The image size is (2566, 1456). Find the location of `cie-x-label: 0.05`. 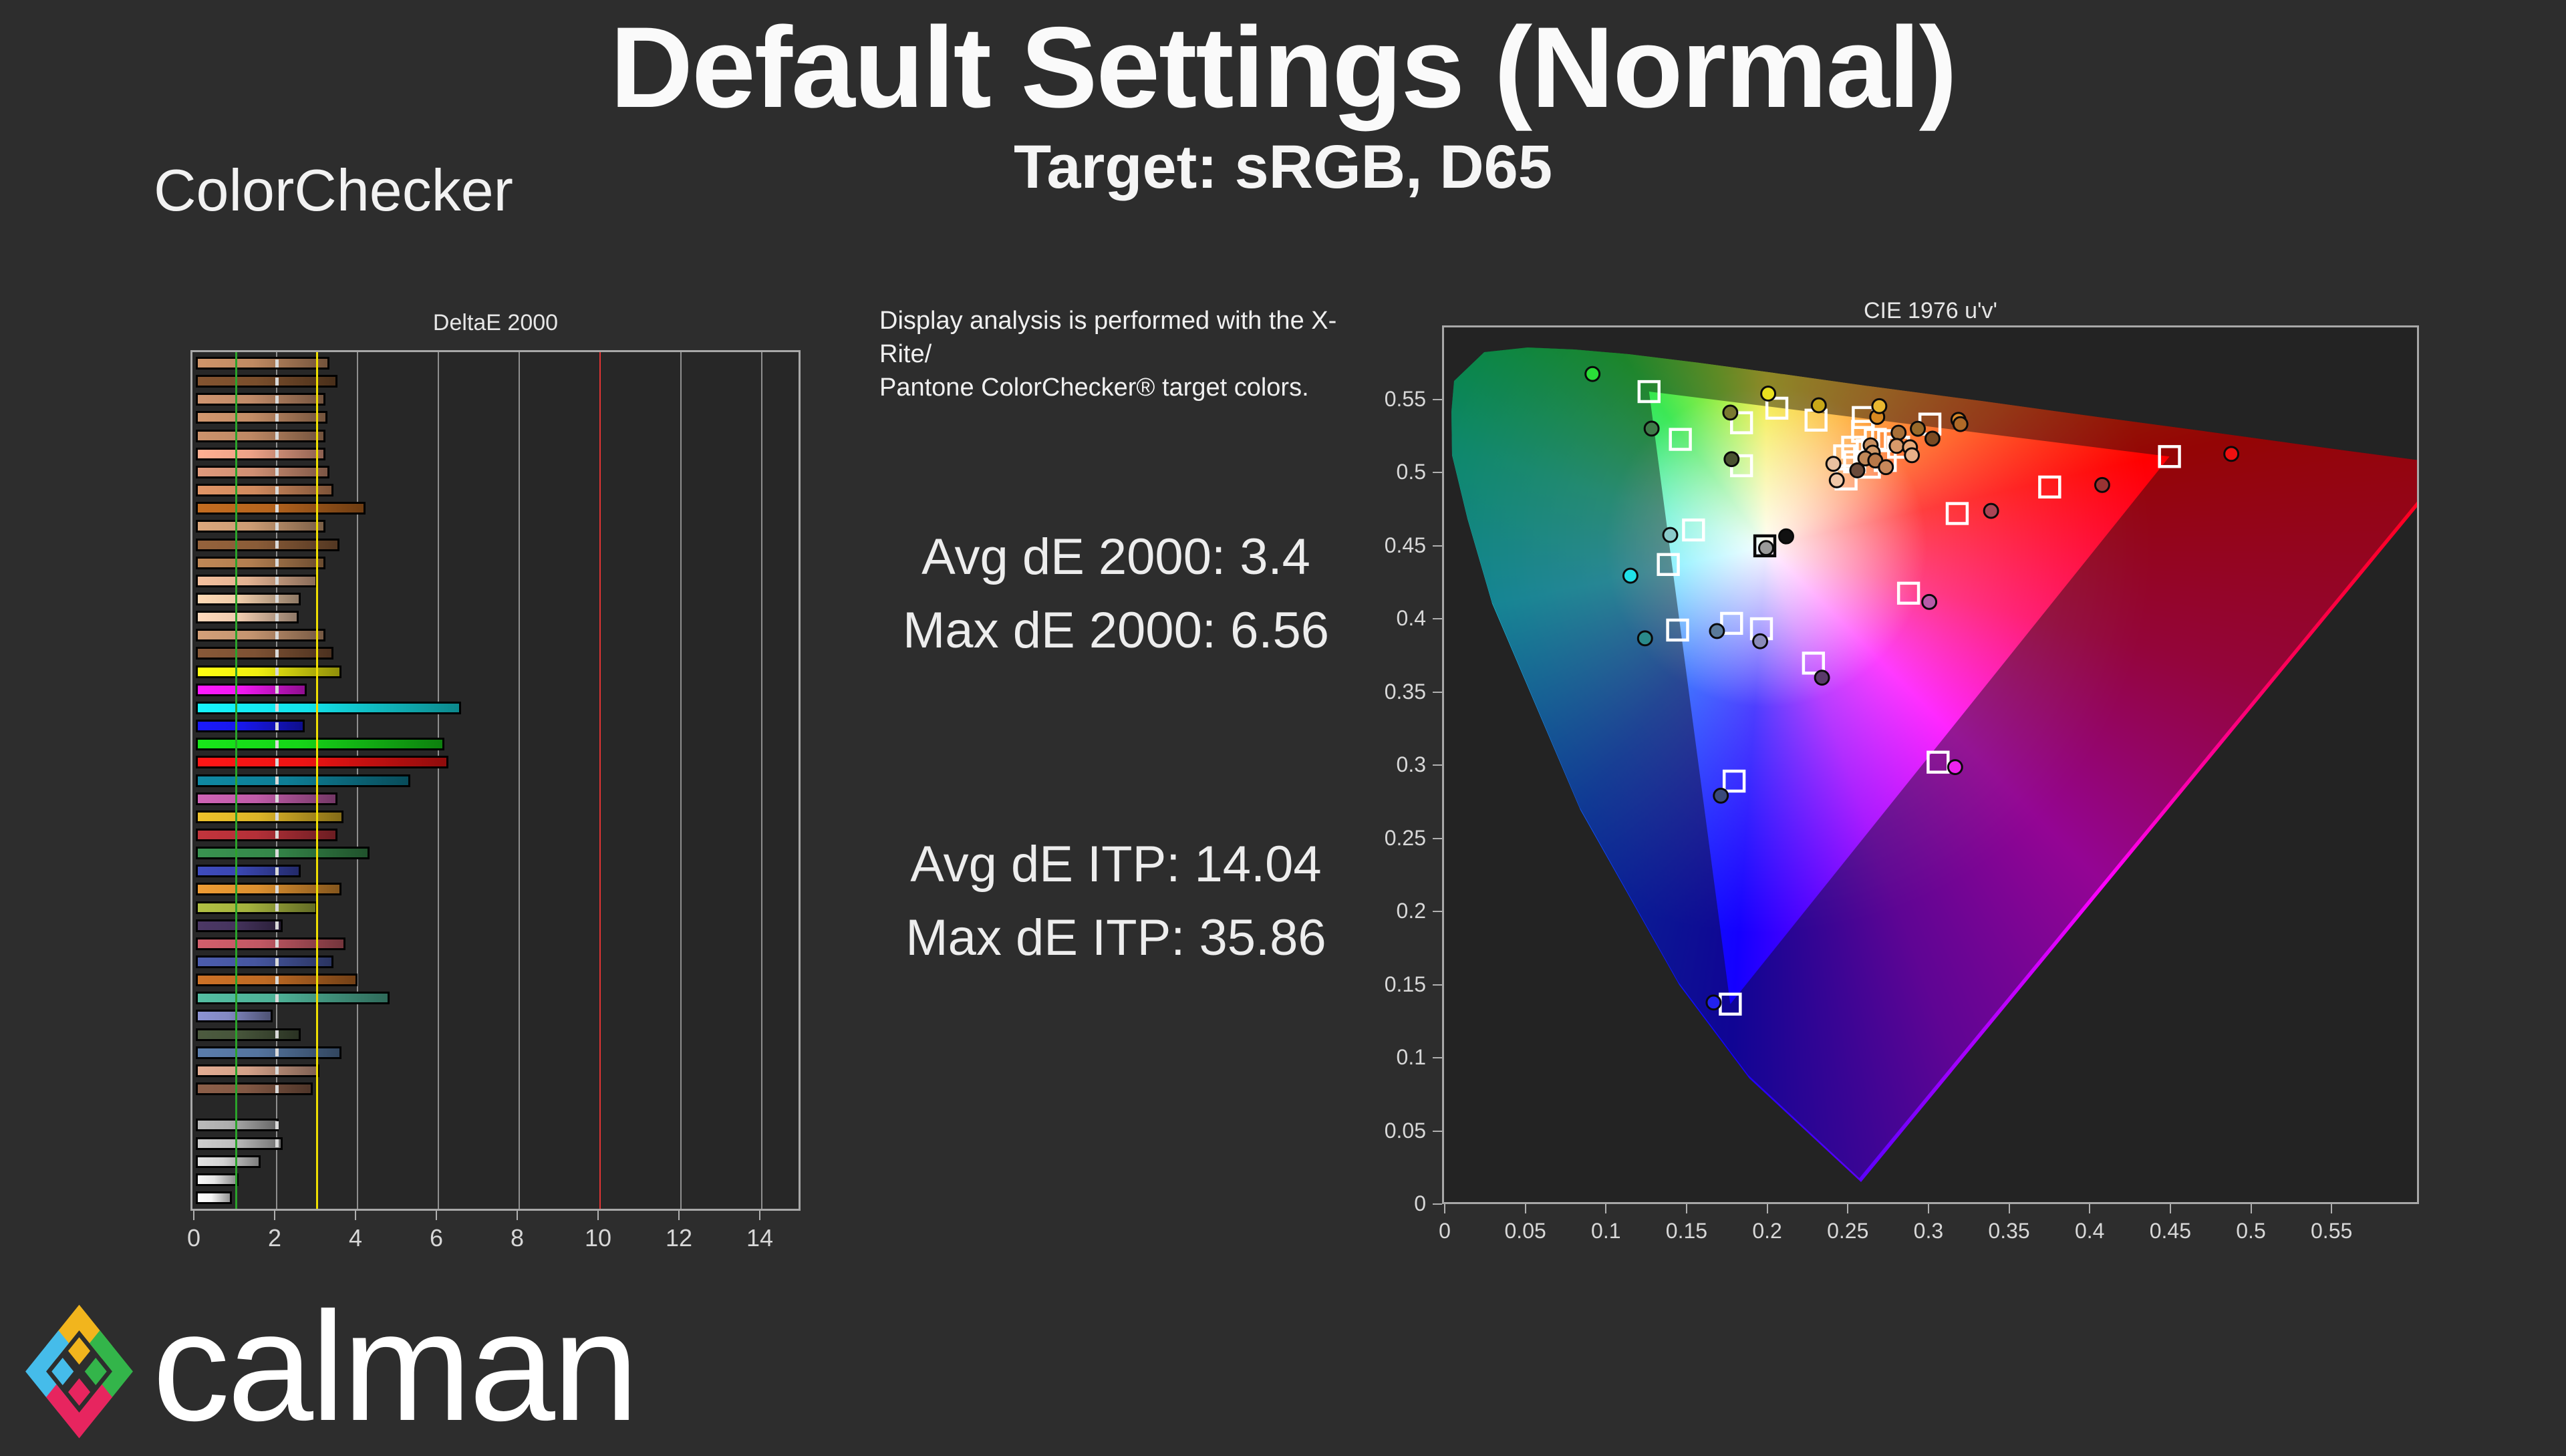

cie-x-label: 0.05 is located at coordinates (1525, 1231).